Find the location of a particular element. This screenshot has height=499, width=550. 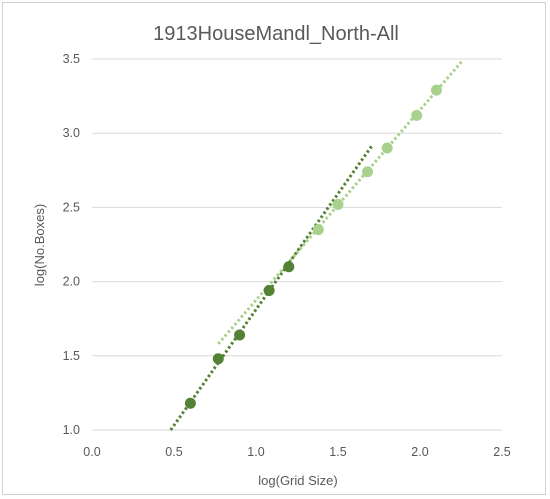

chart-title: 1913HouseMandl_North-All is located at coordinates (276, 34).